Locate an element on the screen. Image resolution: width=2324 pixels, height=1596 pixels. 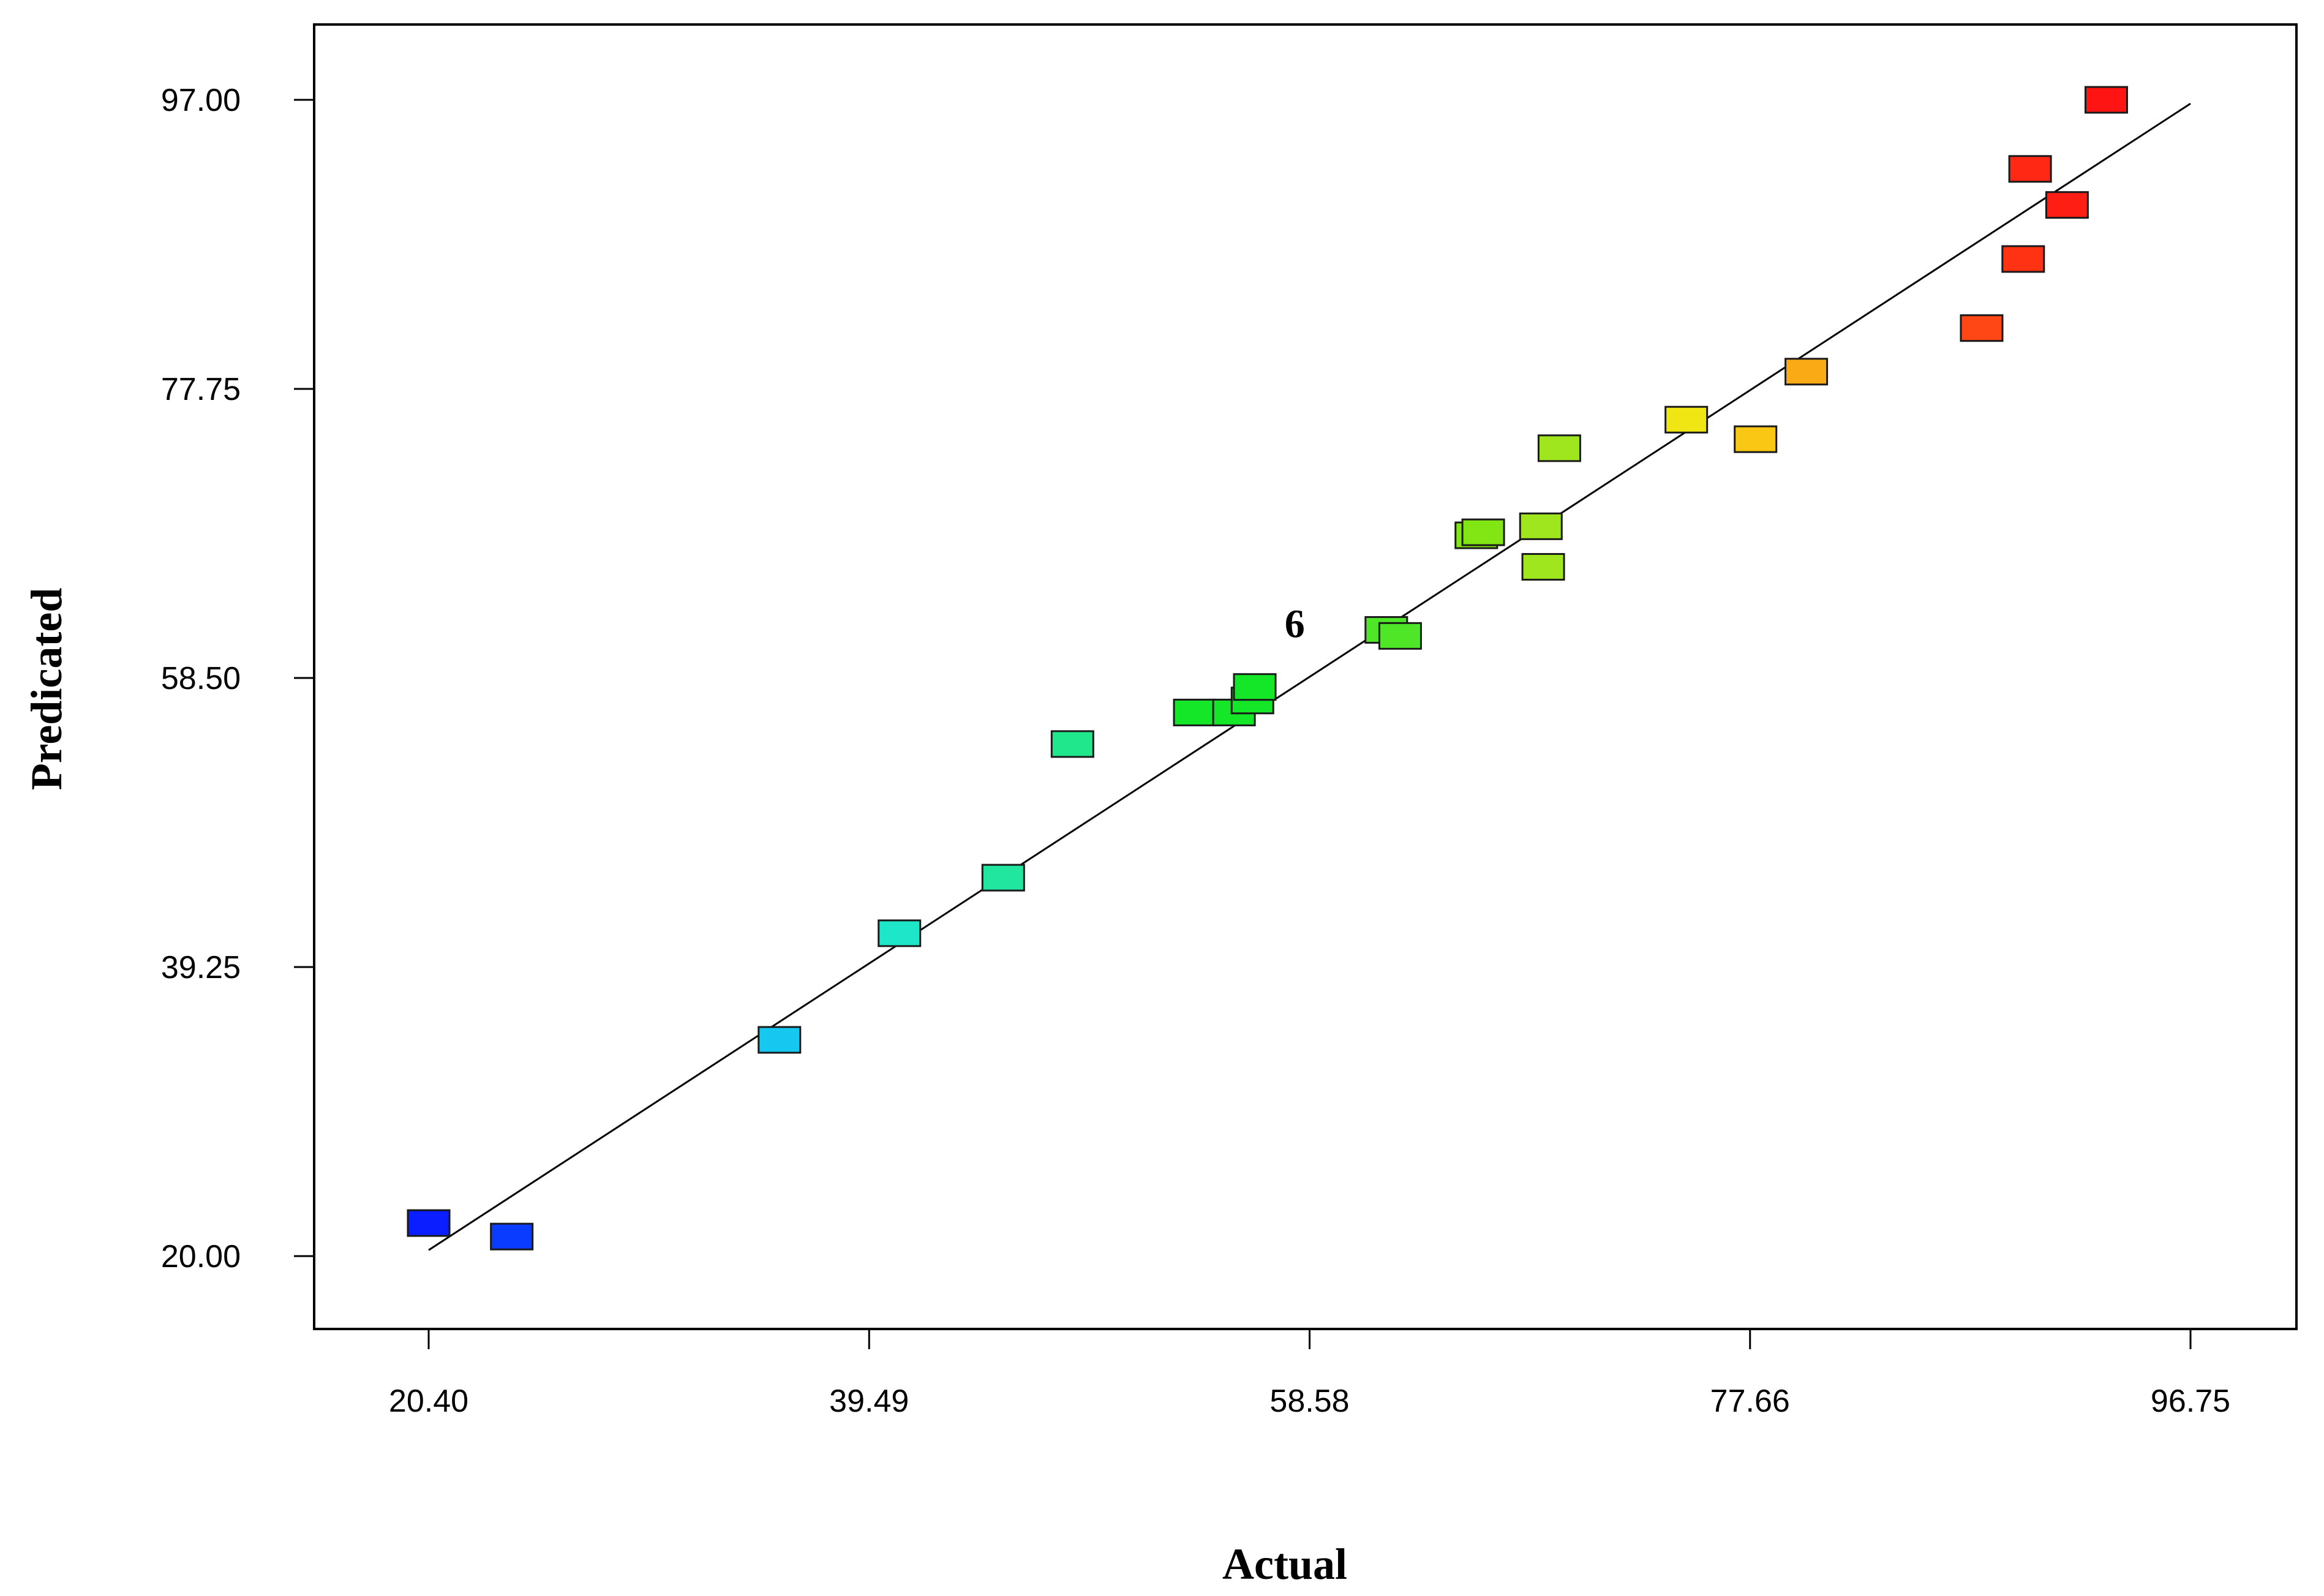
point-count-annotation: 6 is located at coordinates (1295, 624).